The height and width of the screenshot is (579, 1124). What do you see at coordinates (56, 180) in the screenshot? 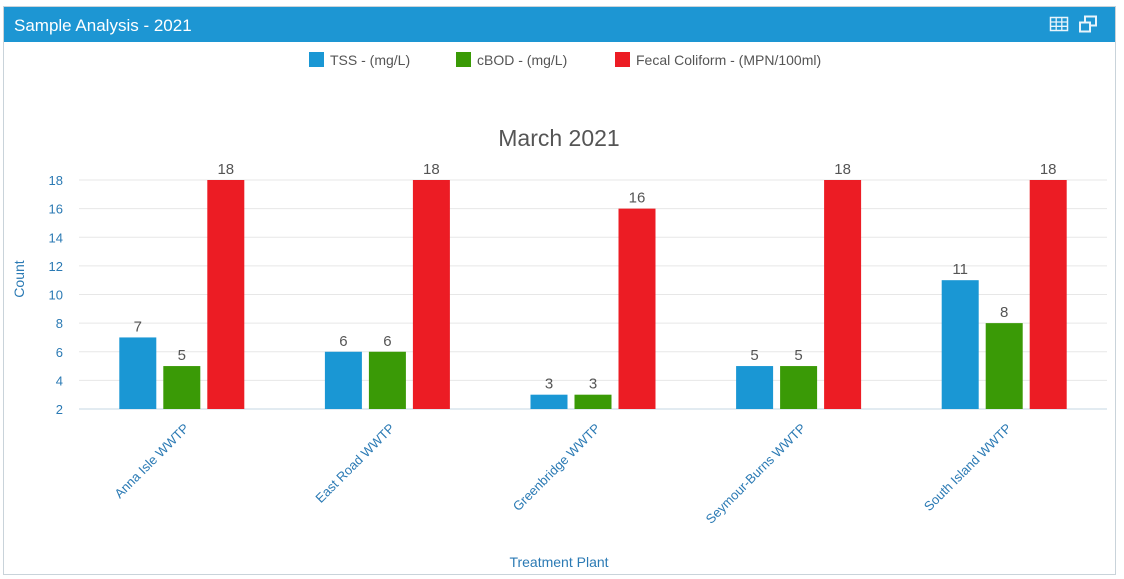
I see `y-tick-label: 18` at bounding box center [56, 180].